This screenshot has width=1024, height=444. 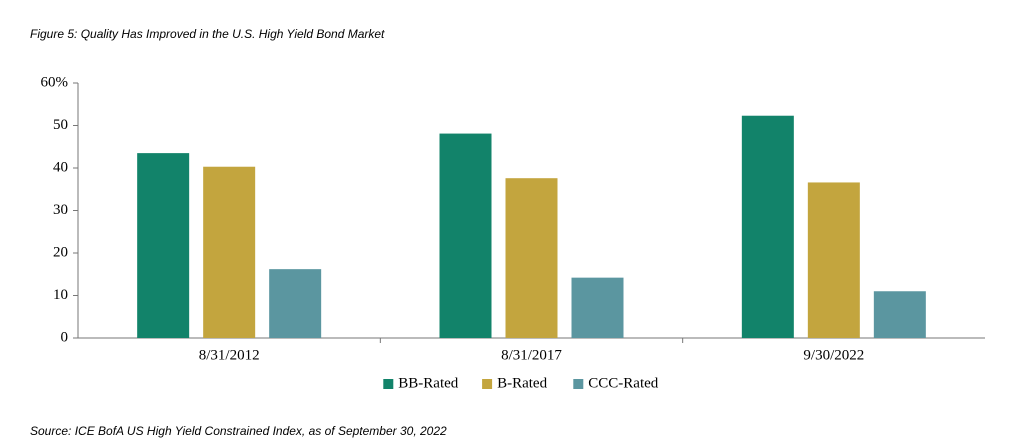 I want to click on legend-label: CCC-Rated, so click(x=623, y=383).